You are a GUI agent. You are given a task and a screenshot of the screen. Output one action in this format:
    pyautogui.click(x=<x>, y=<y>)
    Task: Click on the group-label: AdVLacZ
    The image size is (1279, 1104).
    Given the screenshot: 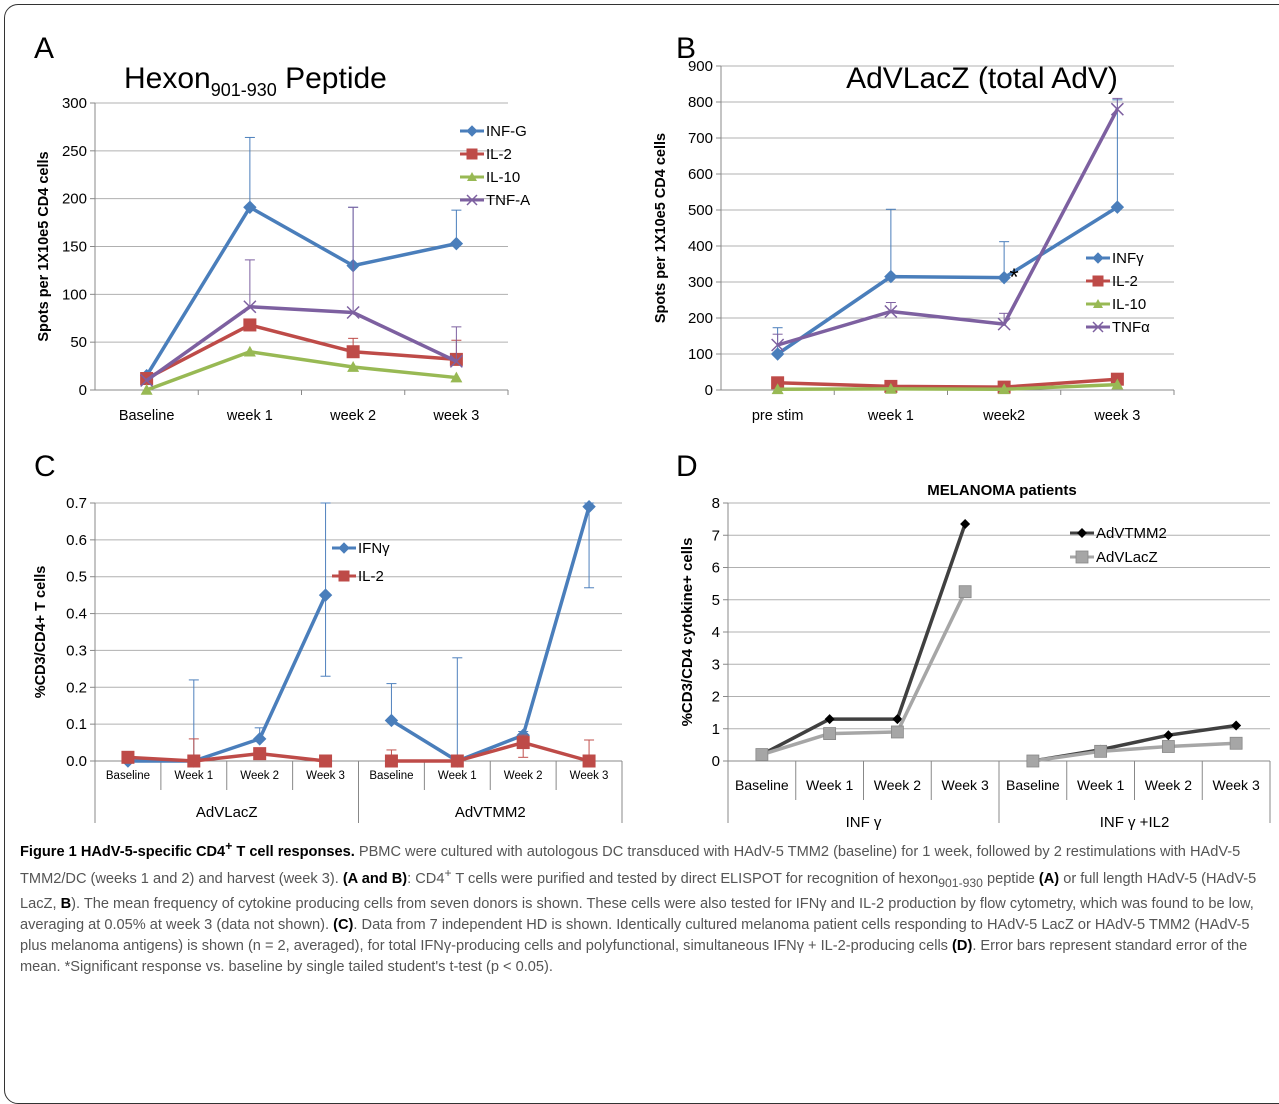 What is the action you would take?
    pyautogui.click(x=227, y=812)
    